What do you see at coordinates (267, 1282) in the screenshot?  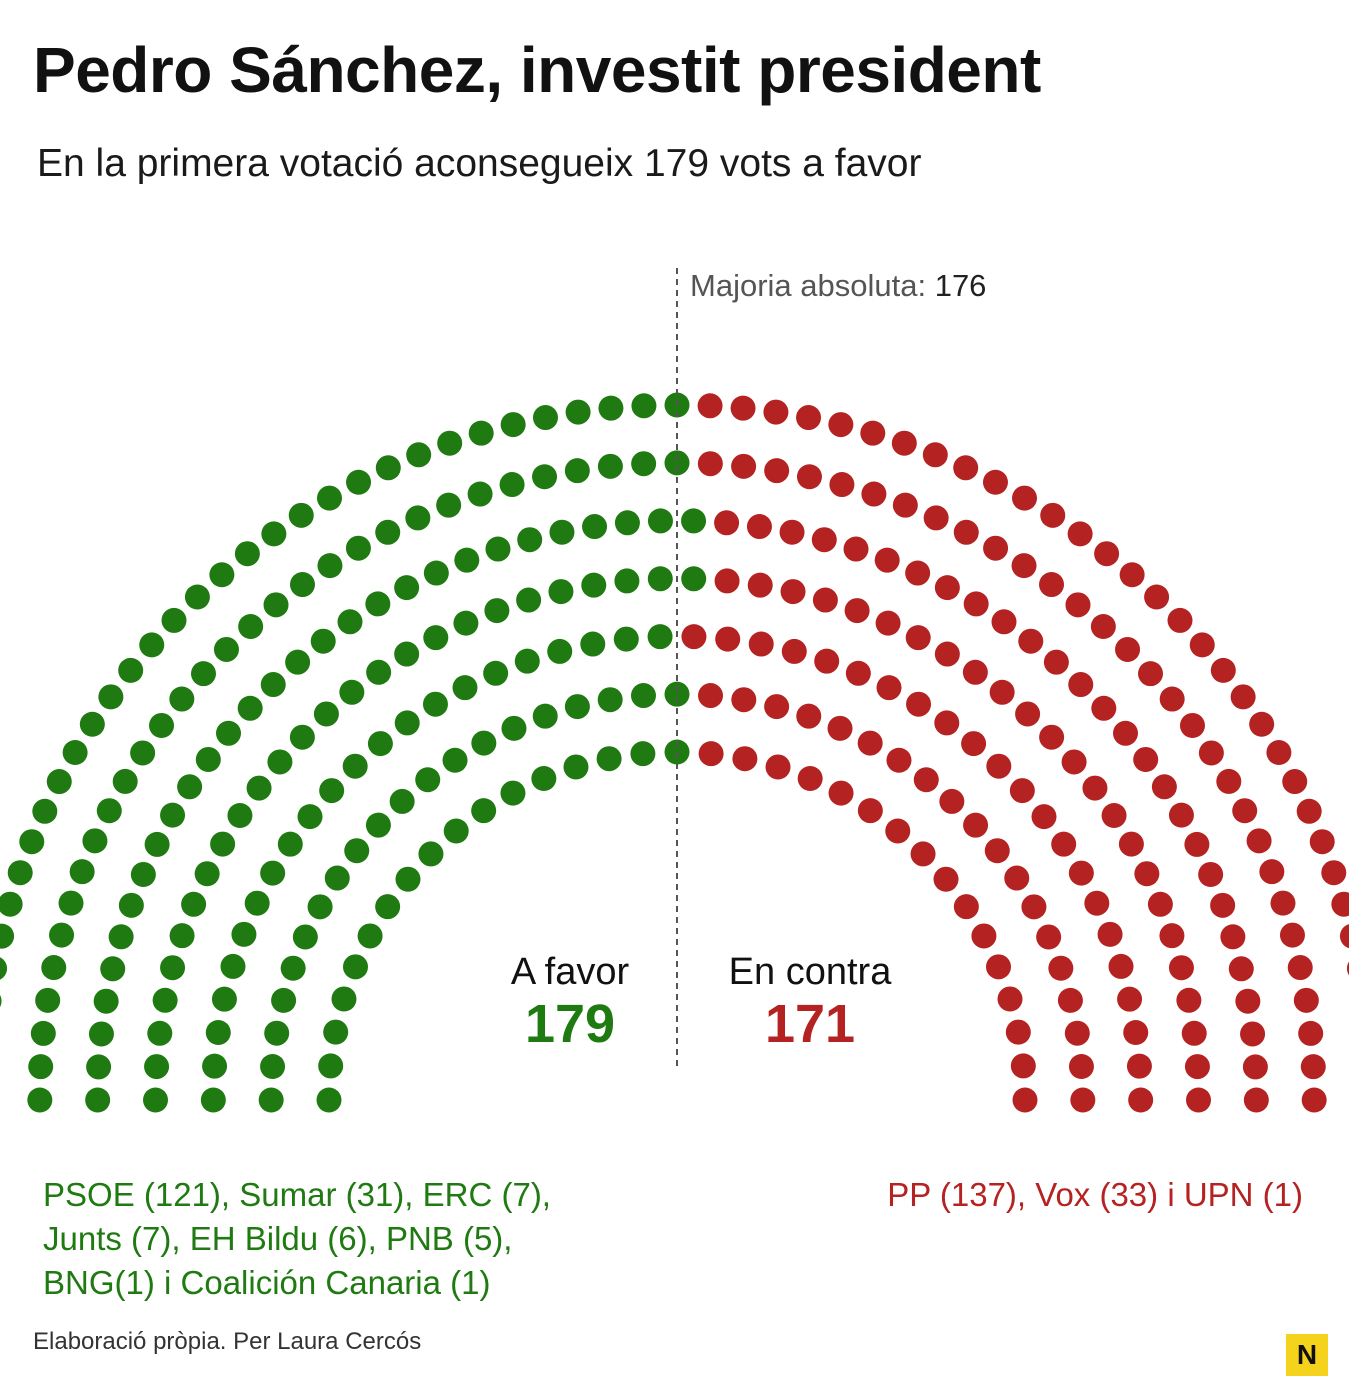 I see `favor-parties-line: BNG(1) i Coalición Canaria (1)` at bounding box center [267, 1282].